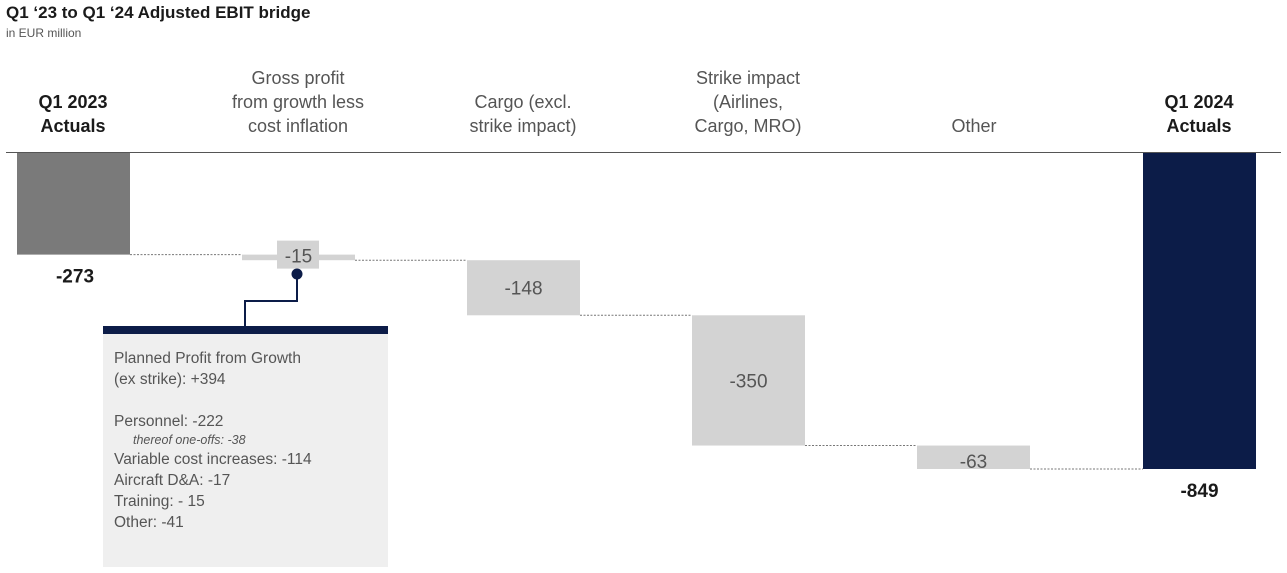 This screenshot has width=1287, height=573. I want to click on callout-training: Training: - 15, so click(159, 501).